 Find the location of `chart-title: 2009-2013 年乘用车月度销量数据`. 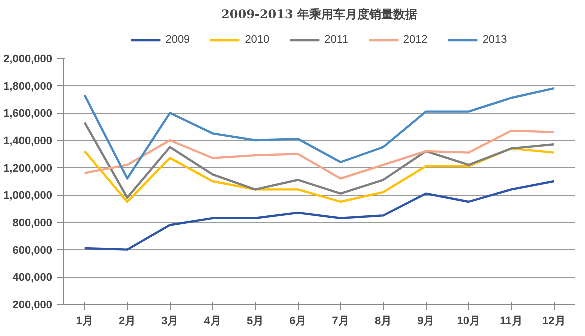

chart-title: 2009-2013 年乘用车月度销量数据 is located at coordinates (320, 15).